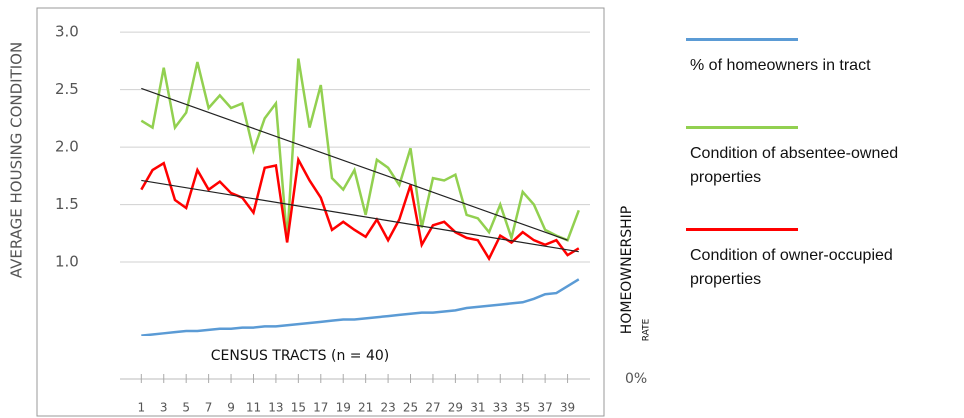 The image size is (964, 418). Describe the element at coordinates (67, 32) in the screenshot. I see `y-tick-label: 3.0` at that location.